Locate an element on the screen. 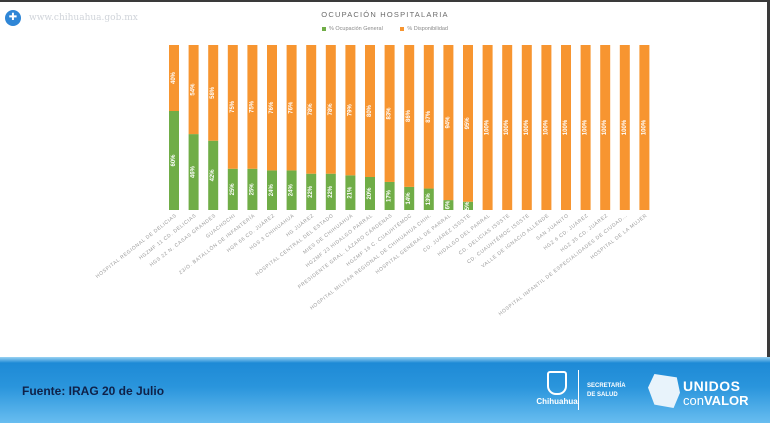 The height and width of the screenshot is (423, 770). data-label-availability: 86% is located at coordinates (409, 115).